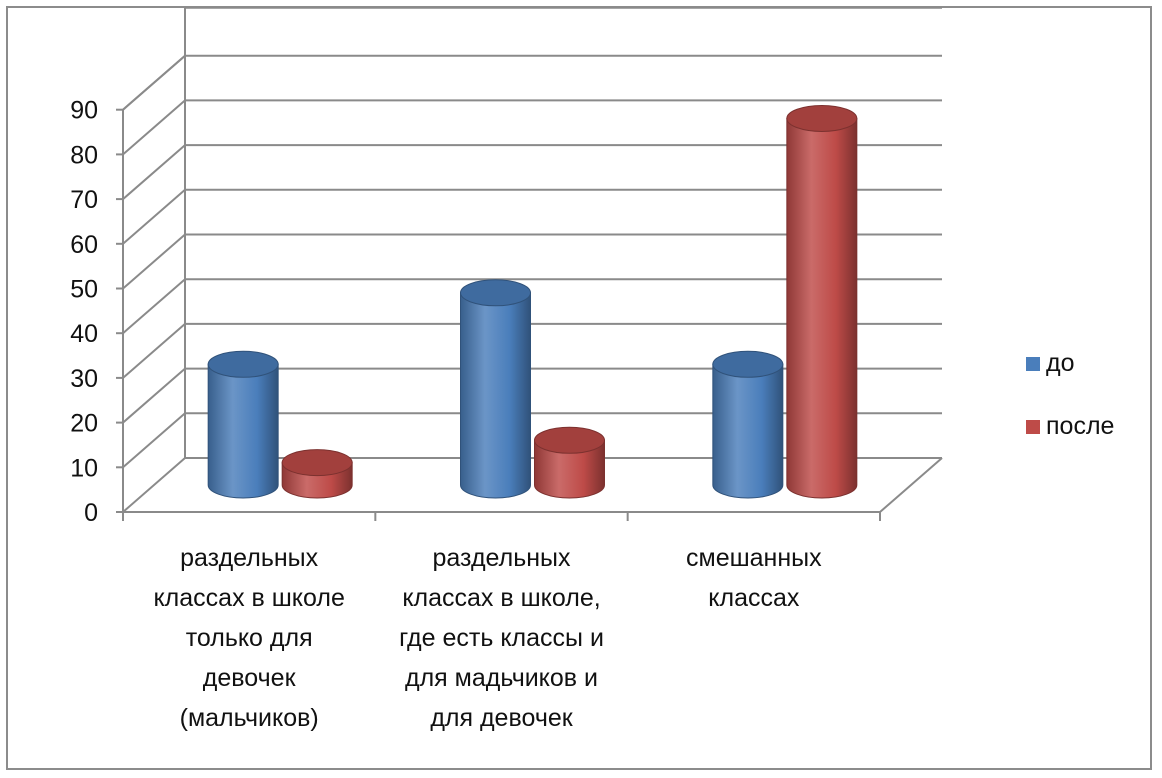  Describe the element at coordinates (748, 424) in the screenshot. I see `bar-до-3` at that location.